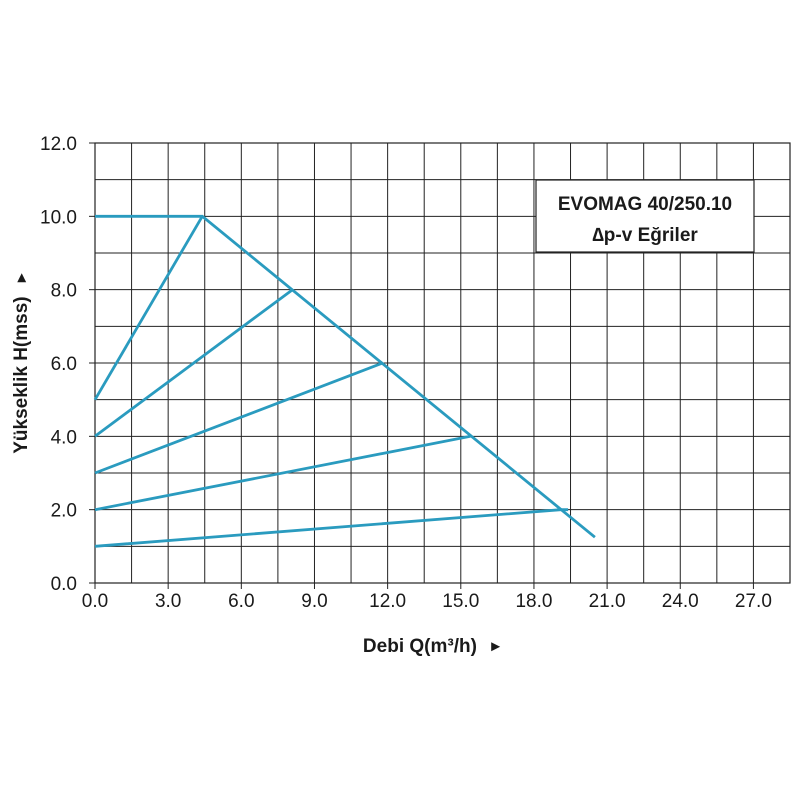 The height and width of the screenshot is (800, 800). What do you see at coordinates (64, 584) in the screenshot?
I see `y-tick-label: 0.0` at bounding box center [64, 584].